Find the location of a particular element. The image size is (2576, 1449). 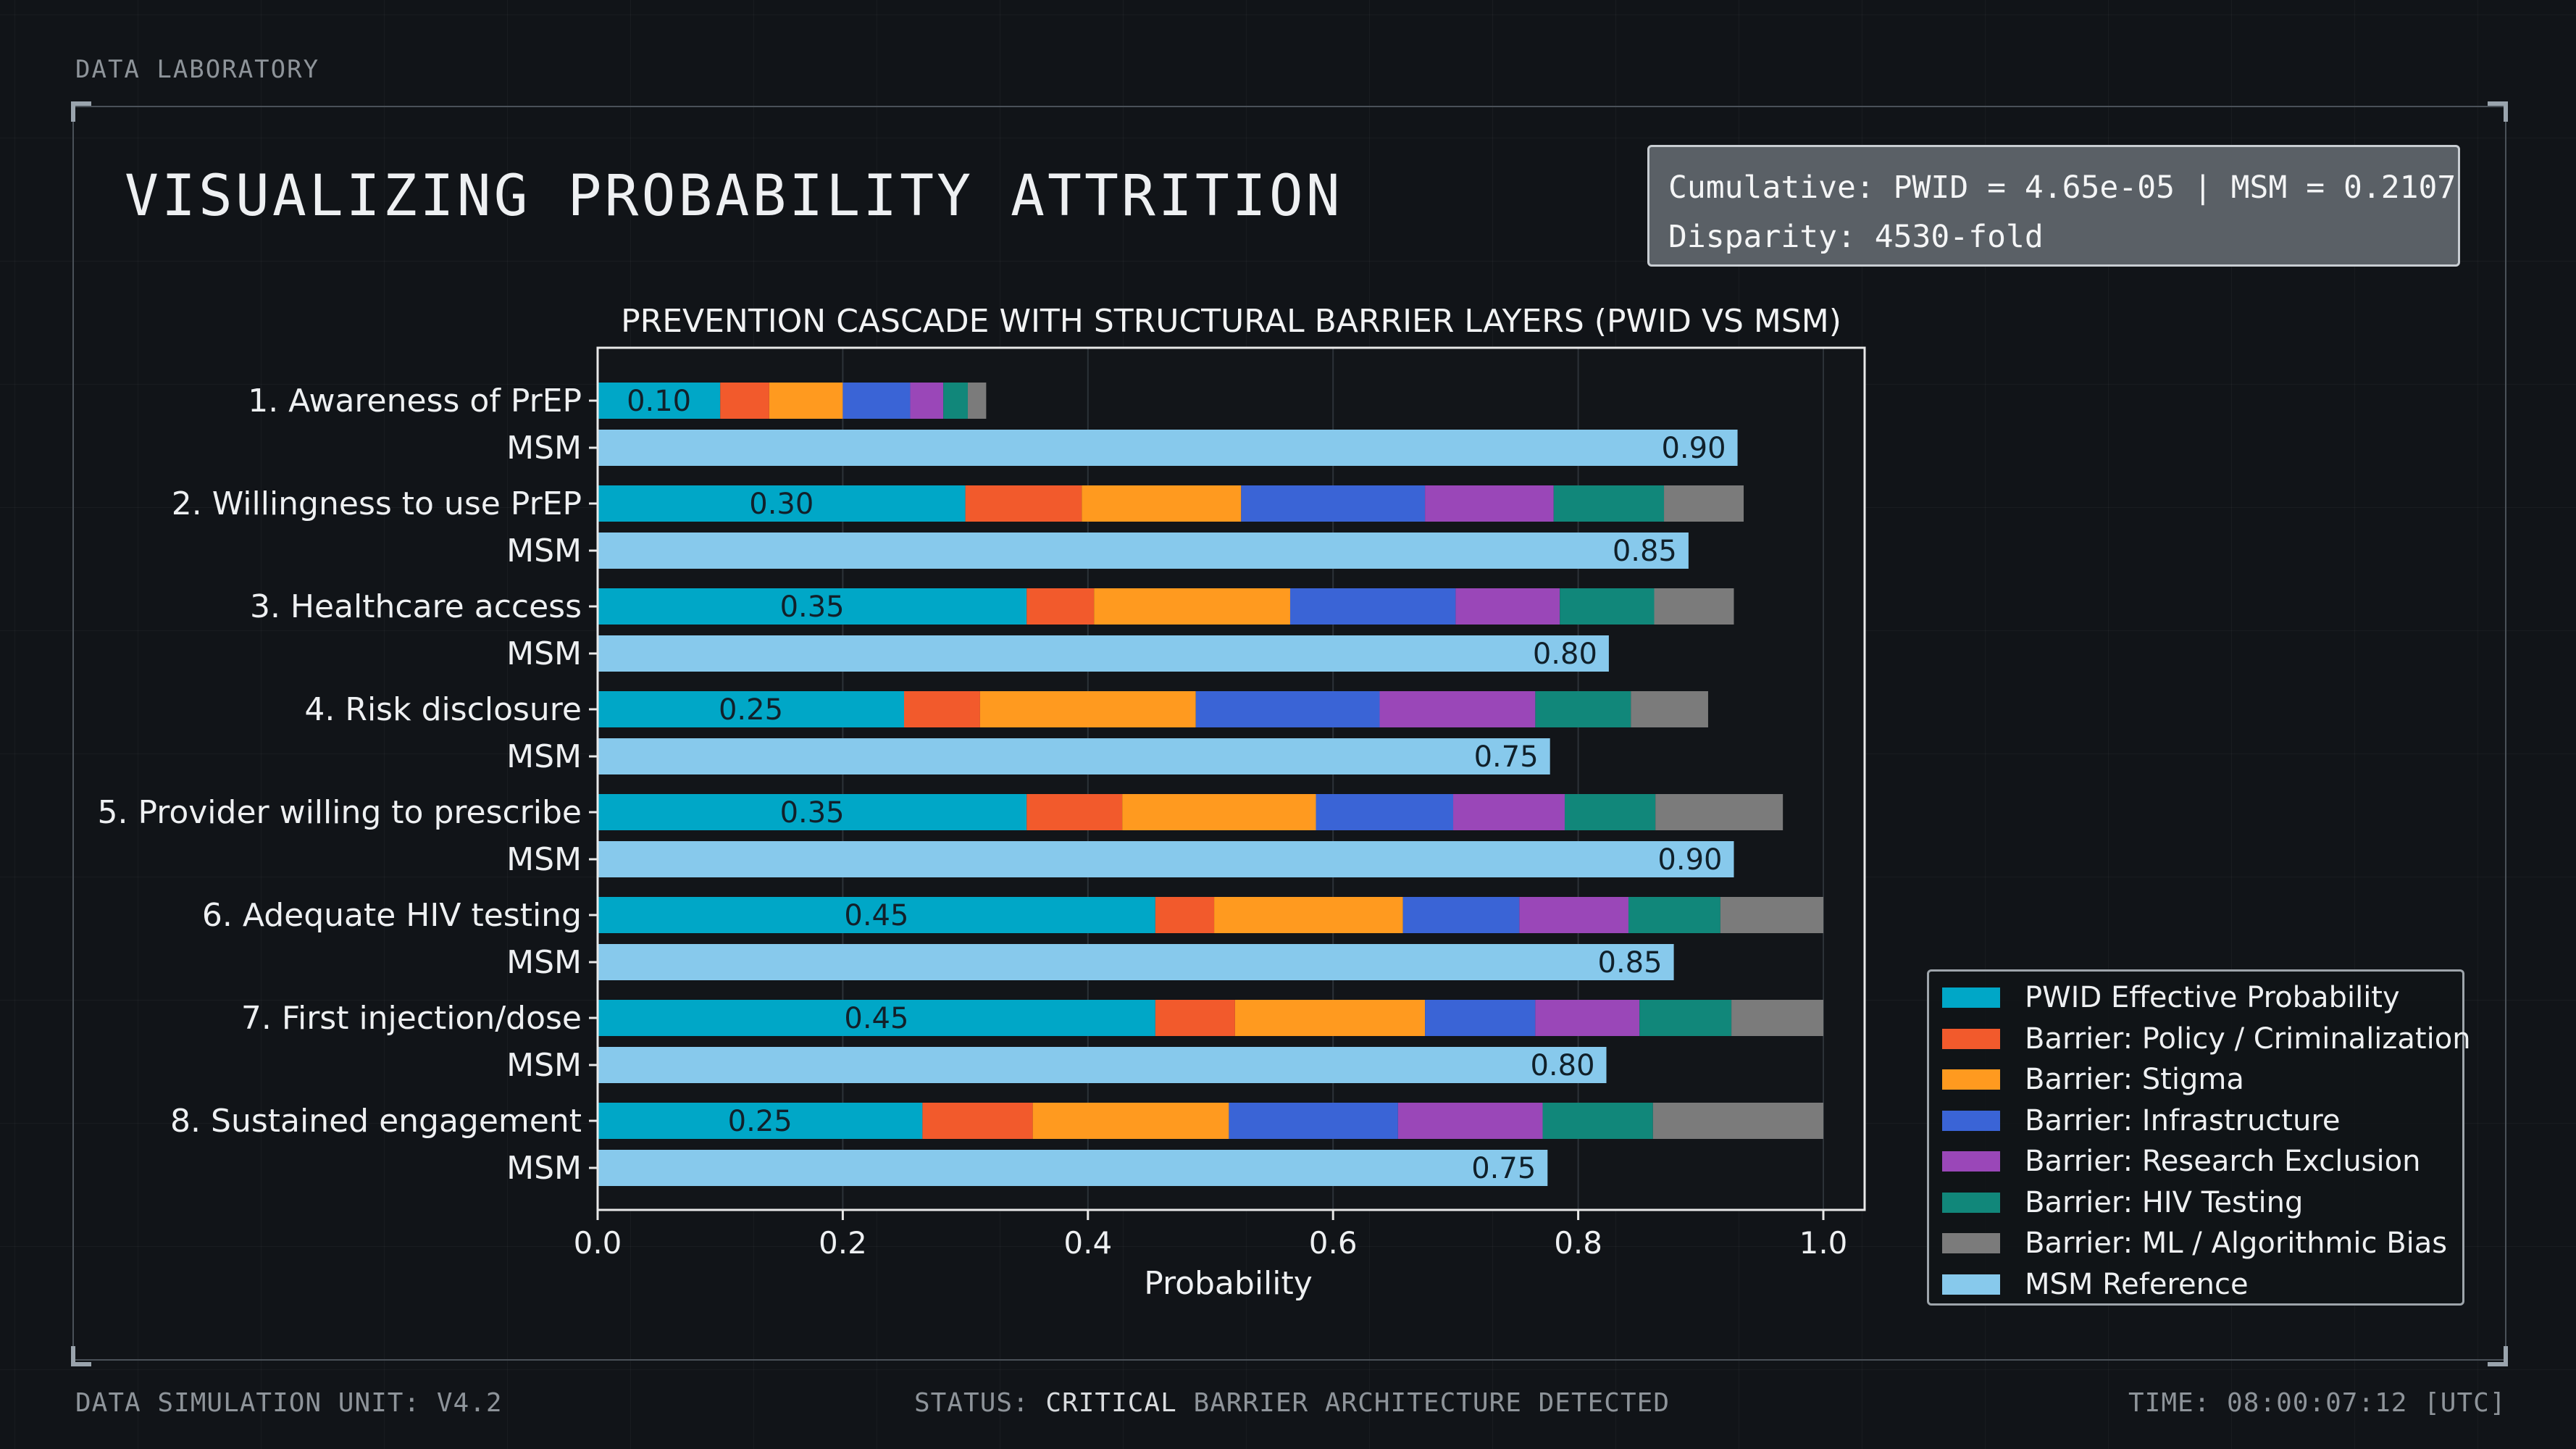

stage-label: 1. Awareness of PrEP is located at coordinates (415, 401).